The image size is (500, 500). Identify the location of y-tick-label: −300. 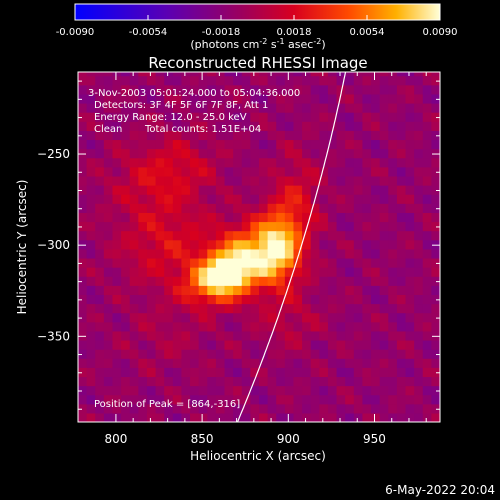
(53, 245).